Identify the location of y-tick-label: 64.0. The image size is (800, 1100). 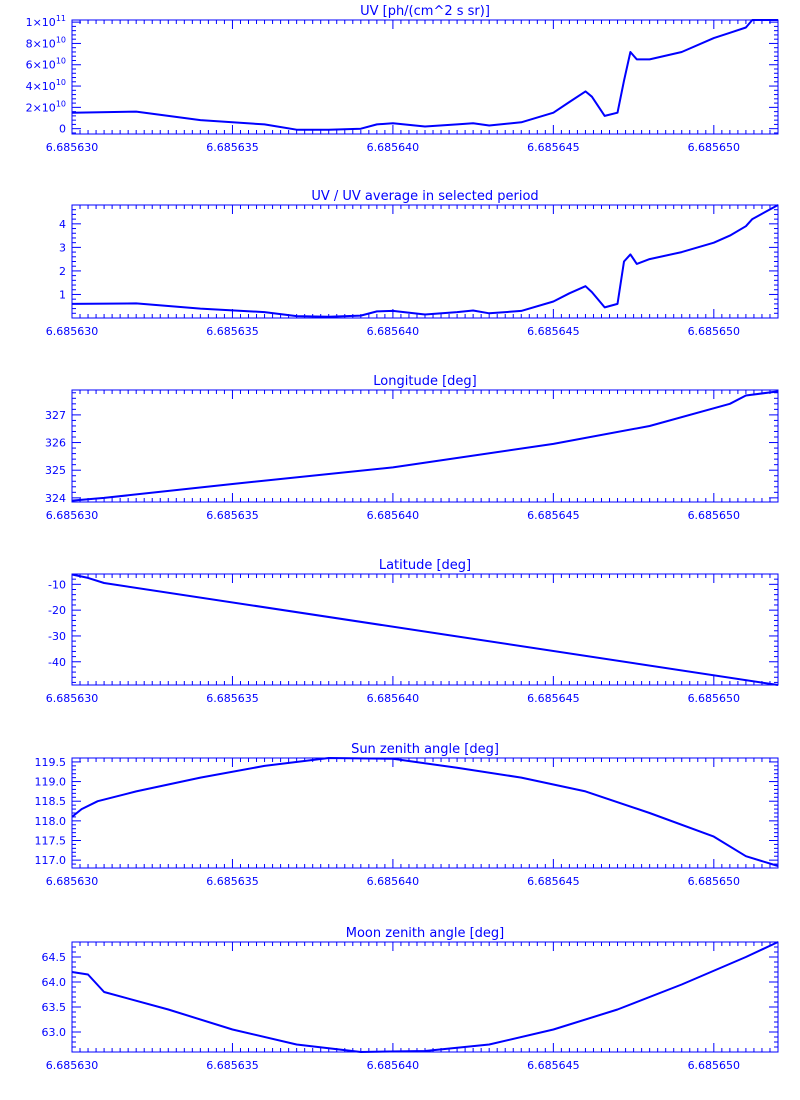
(54, 982).